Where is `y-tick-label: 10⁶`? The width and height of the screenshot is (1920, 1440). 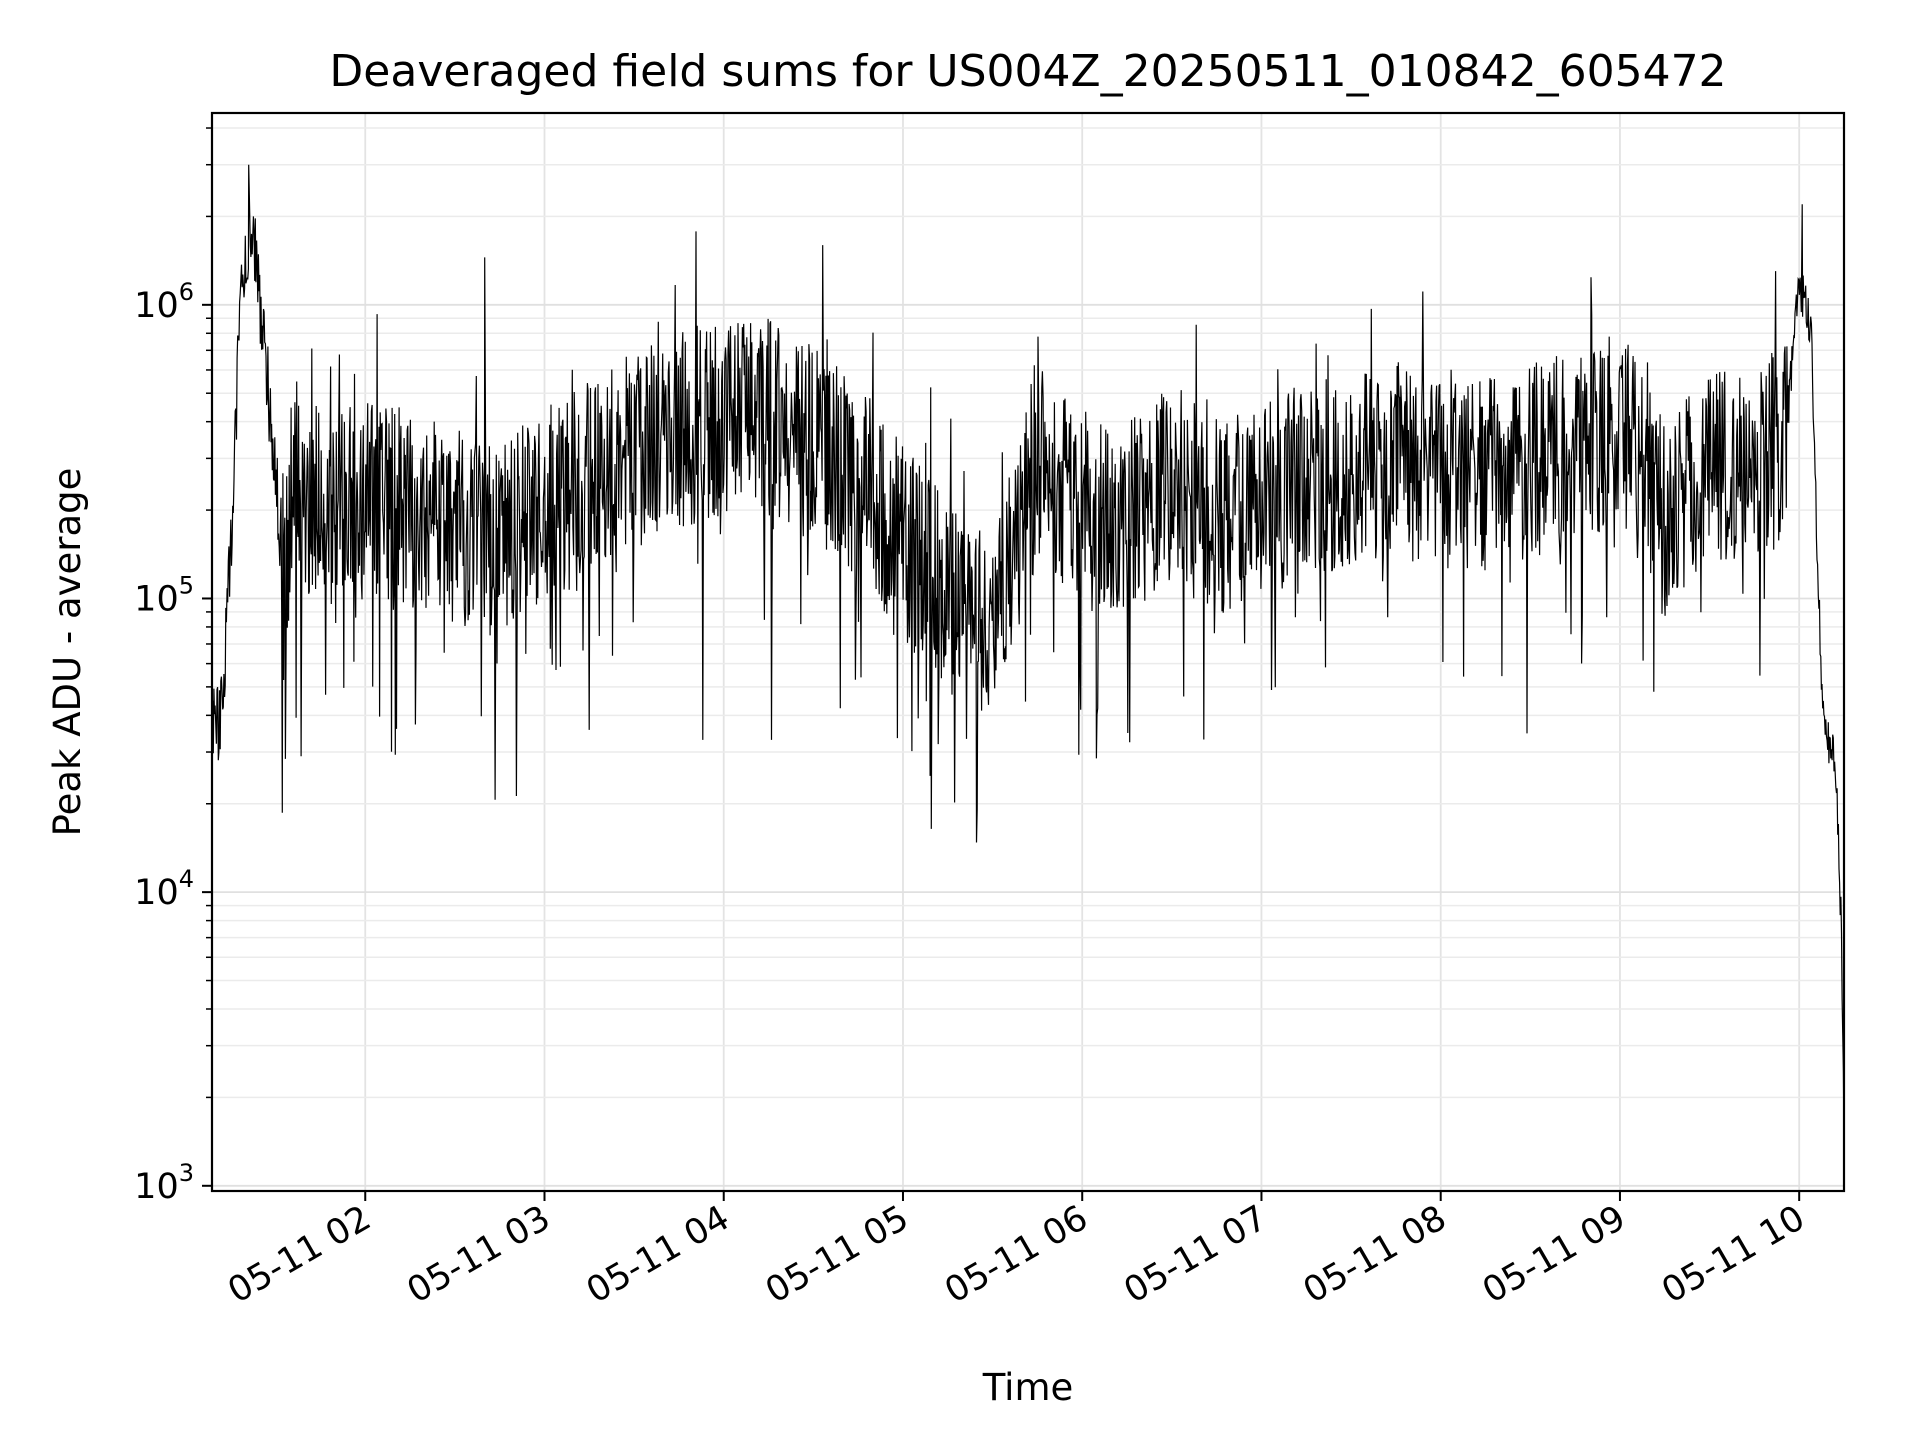 y-tick-label: 10⁶ is located at coordinates (164, 302).